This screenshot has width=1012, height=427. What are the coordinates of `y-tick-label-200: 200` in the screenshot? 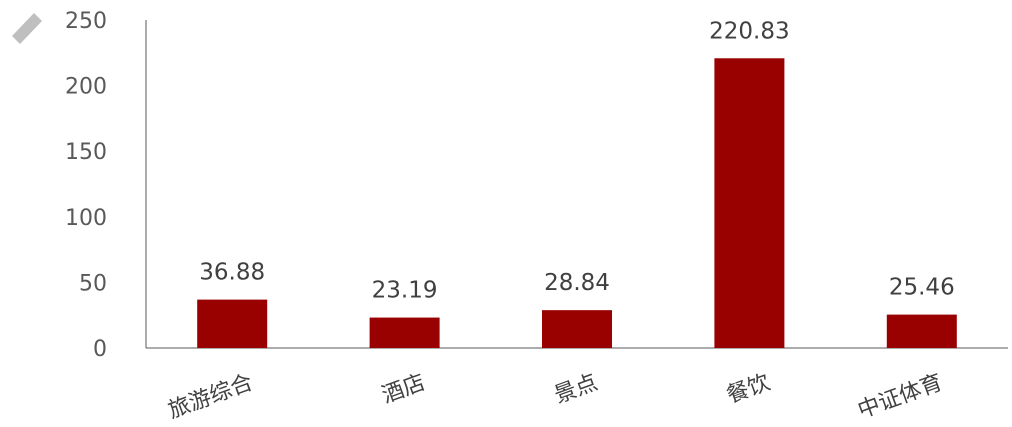 It's located at (86, 87).